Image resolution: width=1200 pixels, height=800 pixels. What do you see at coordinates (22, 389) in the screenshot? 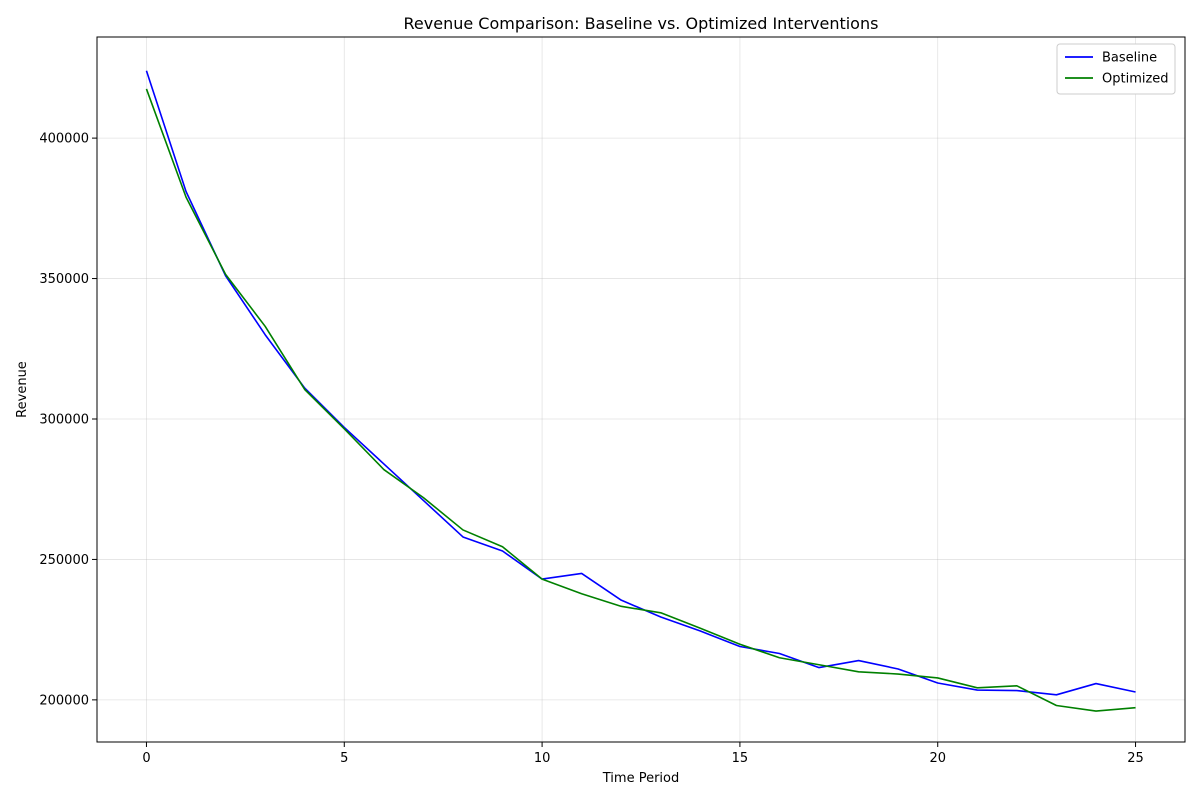
I see `y-axis-label: Revenue` at bounding box center [22, 389].